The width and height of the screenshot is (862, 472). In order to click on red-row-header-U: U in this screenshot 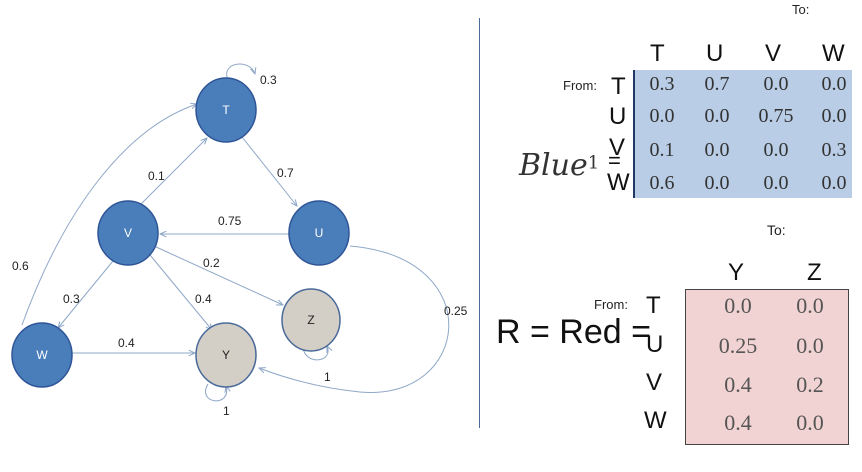, I will do `click(655, 344)`.